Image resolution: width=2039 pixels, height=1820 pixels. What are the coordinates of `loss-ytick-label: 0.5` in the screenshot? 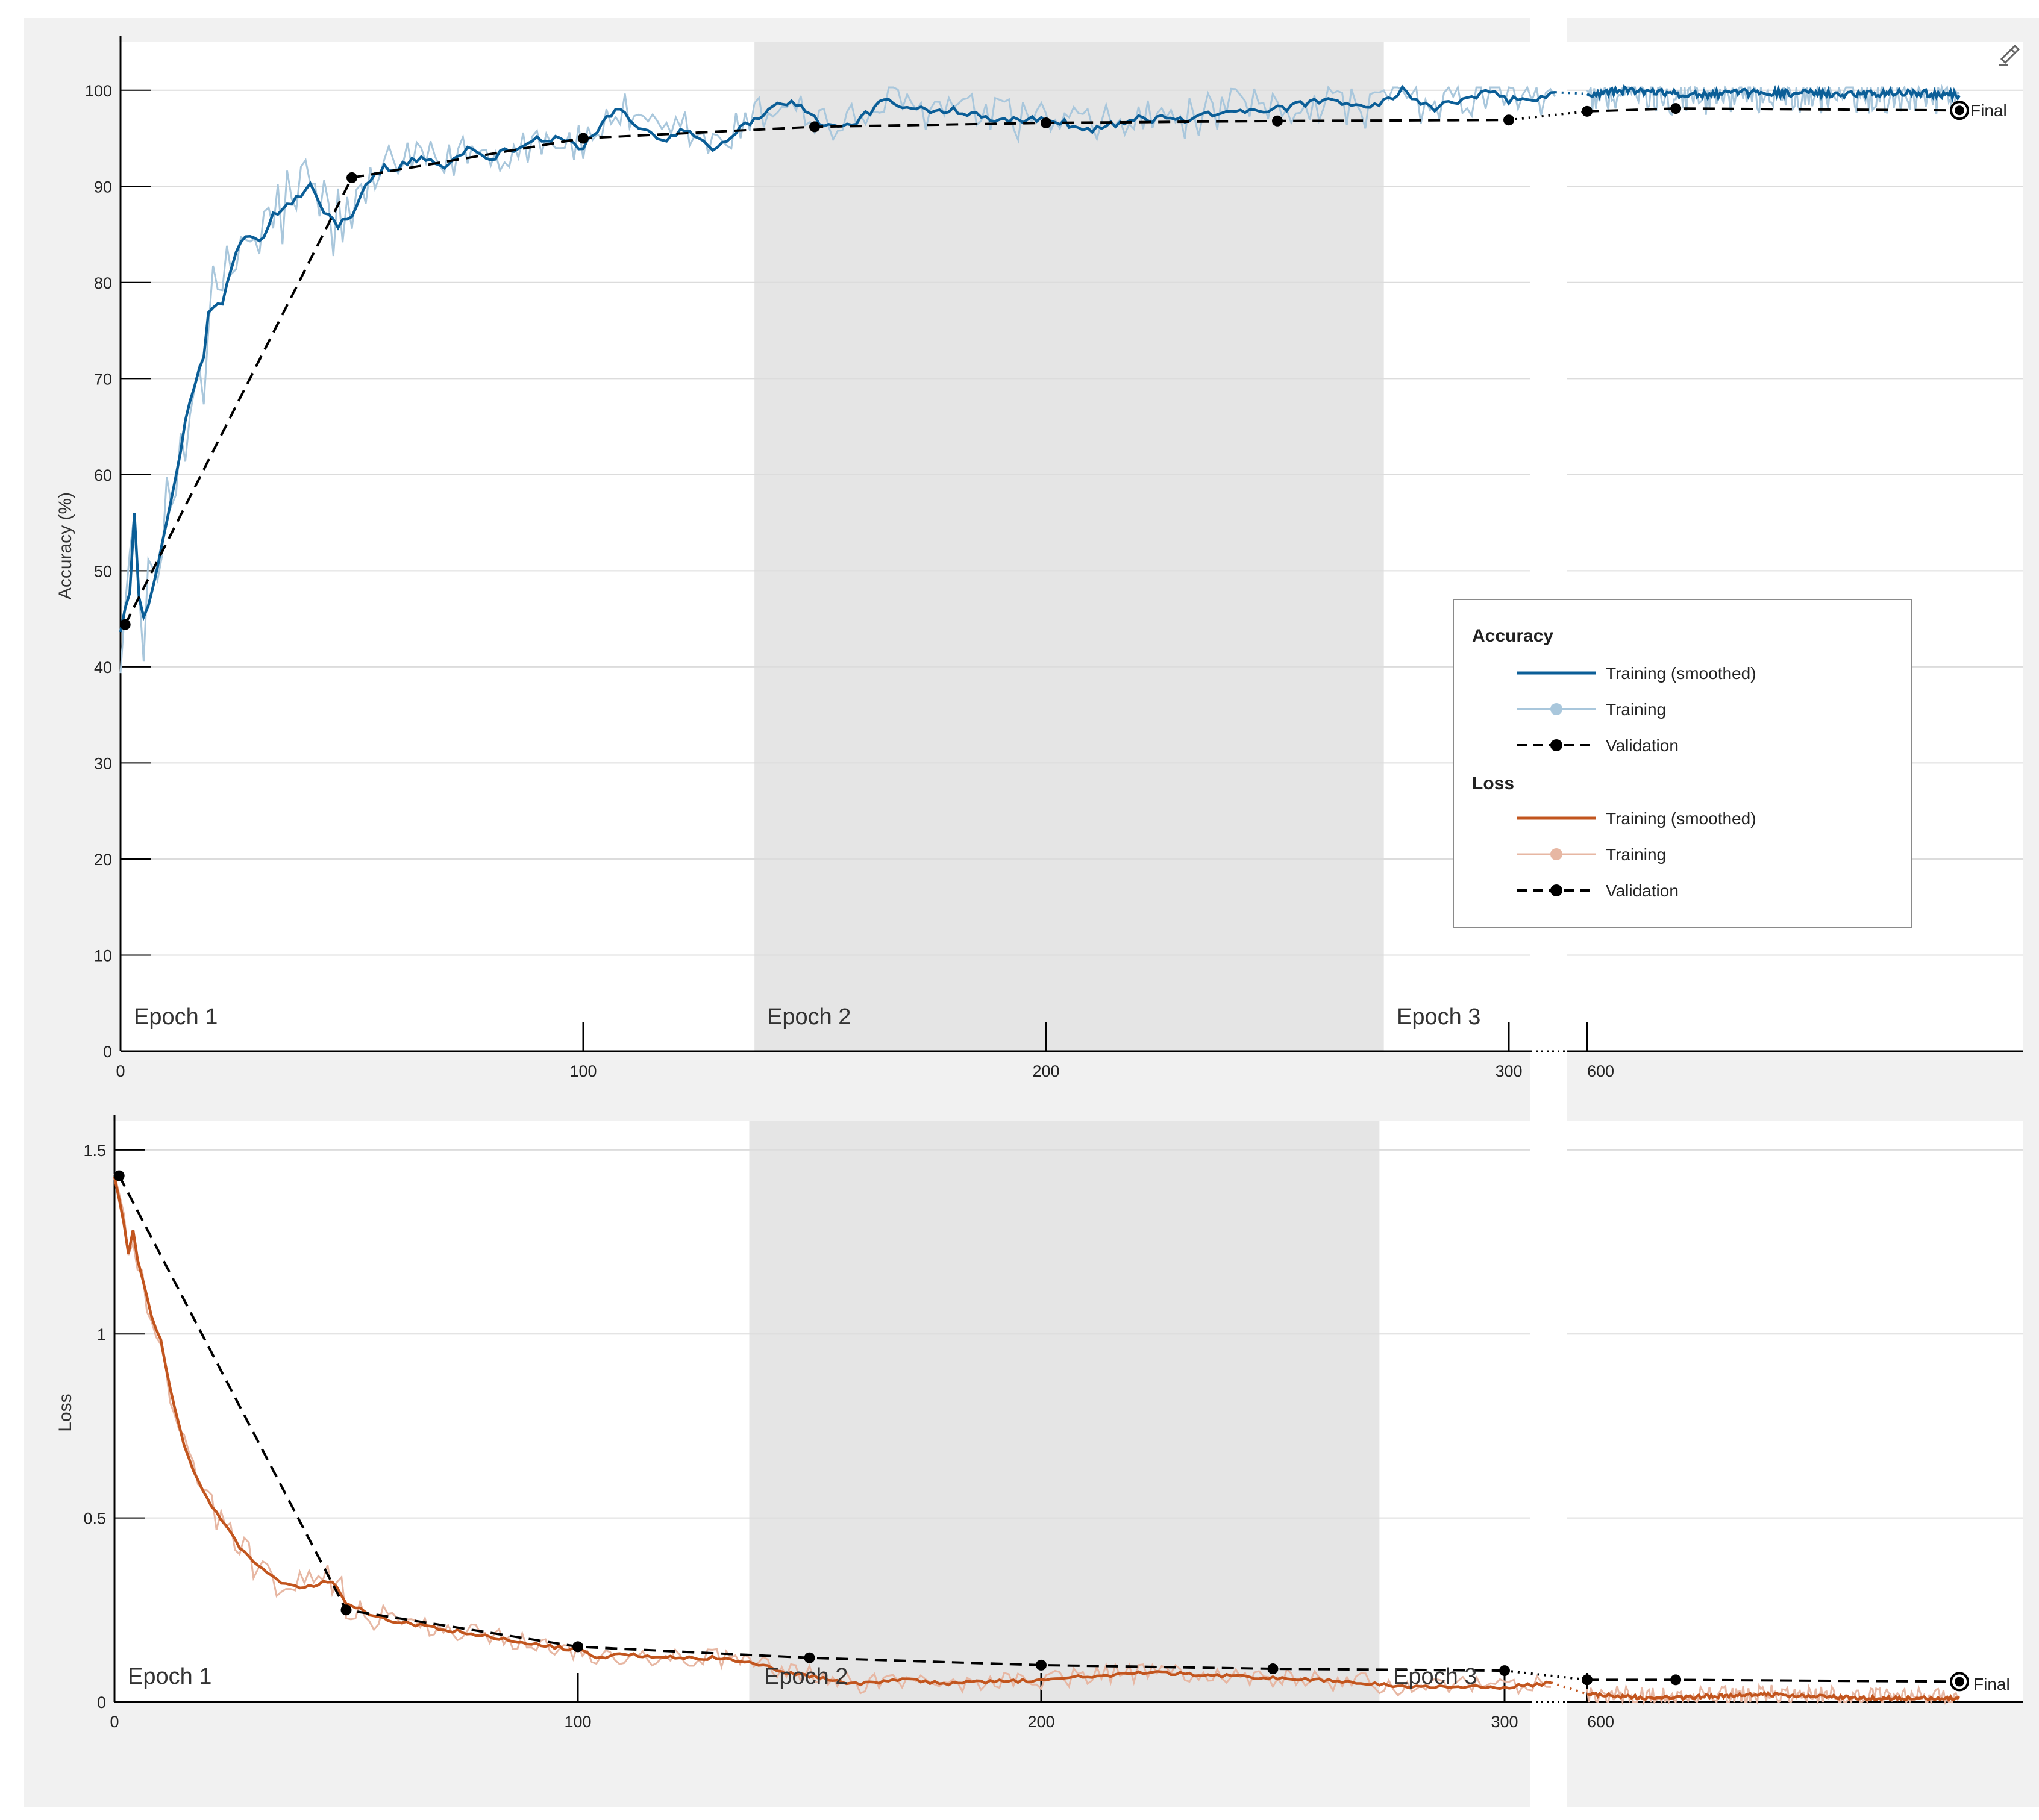 It's located at (94, 1519).